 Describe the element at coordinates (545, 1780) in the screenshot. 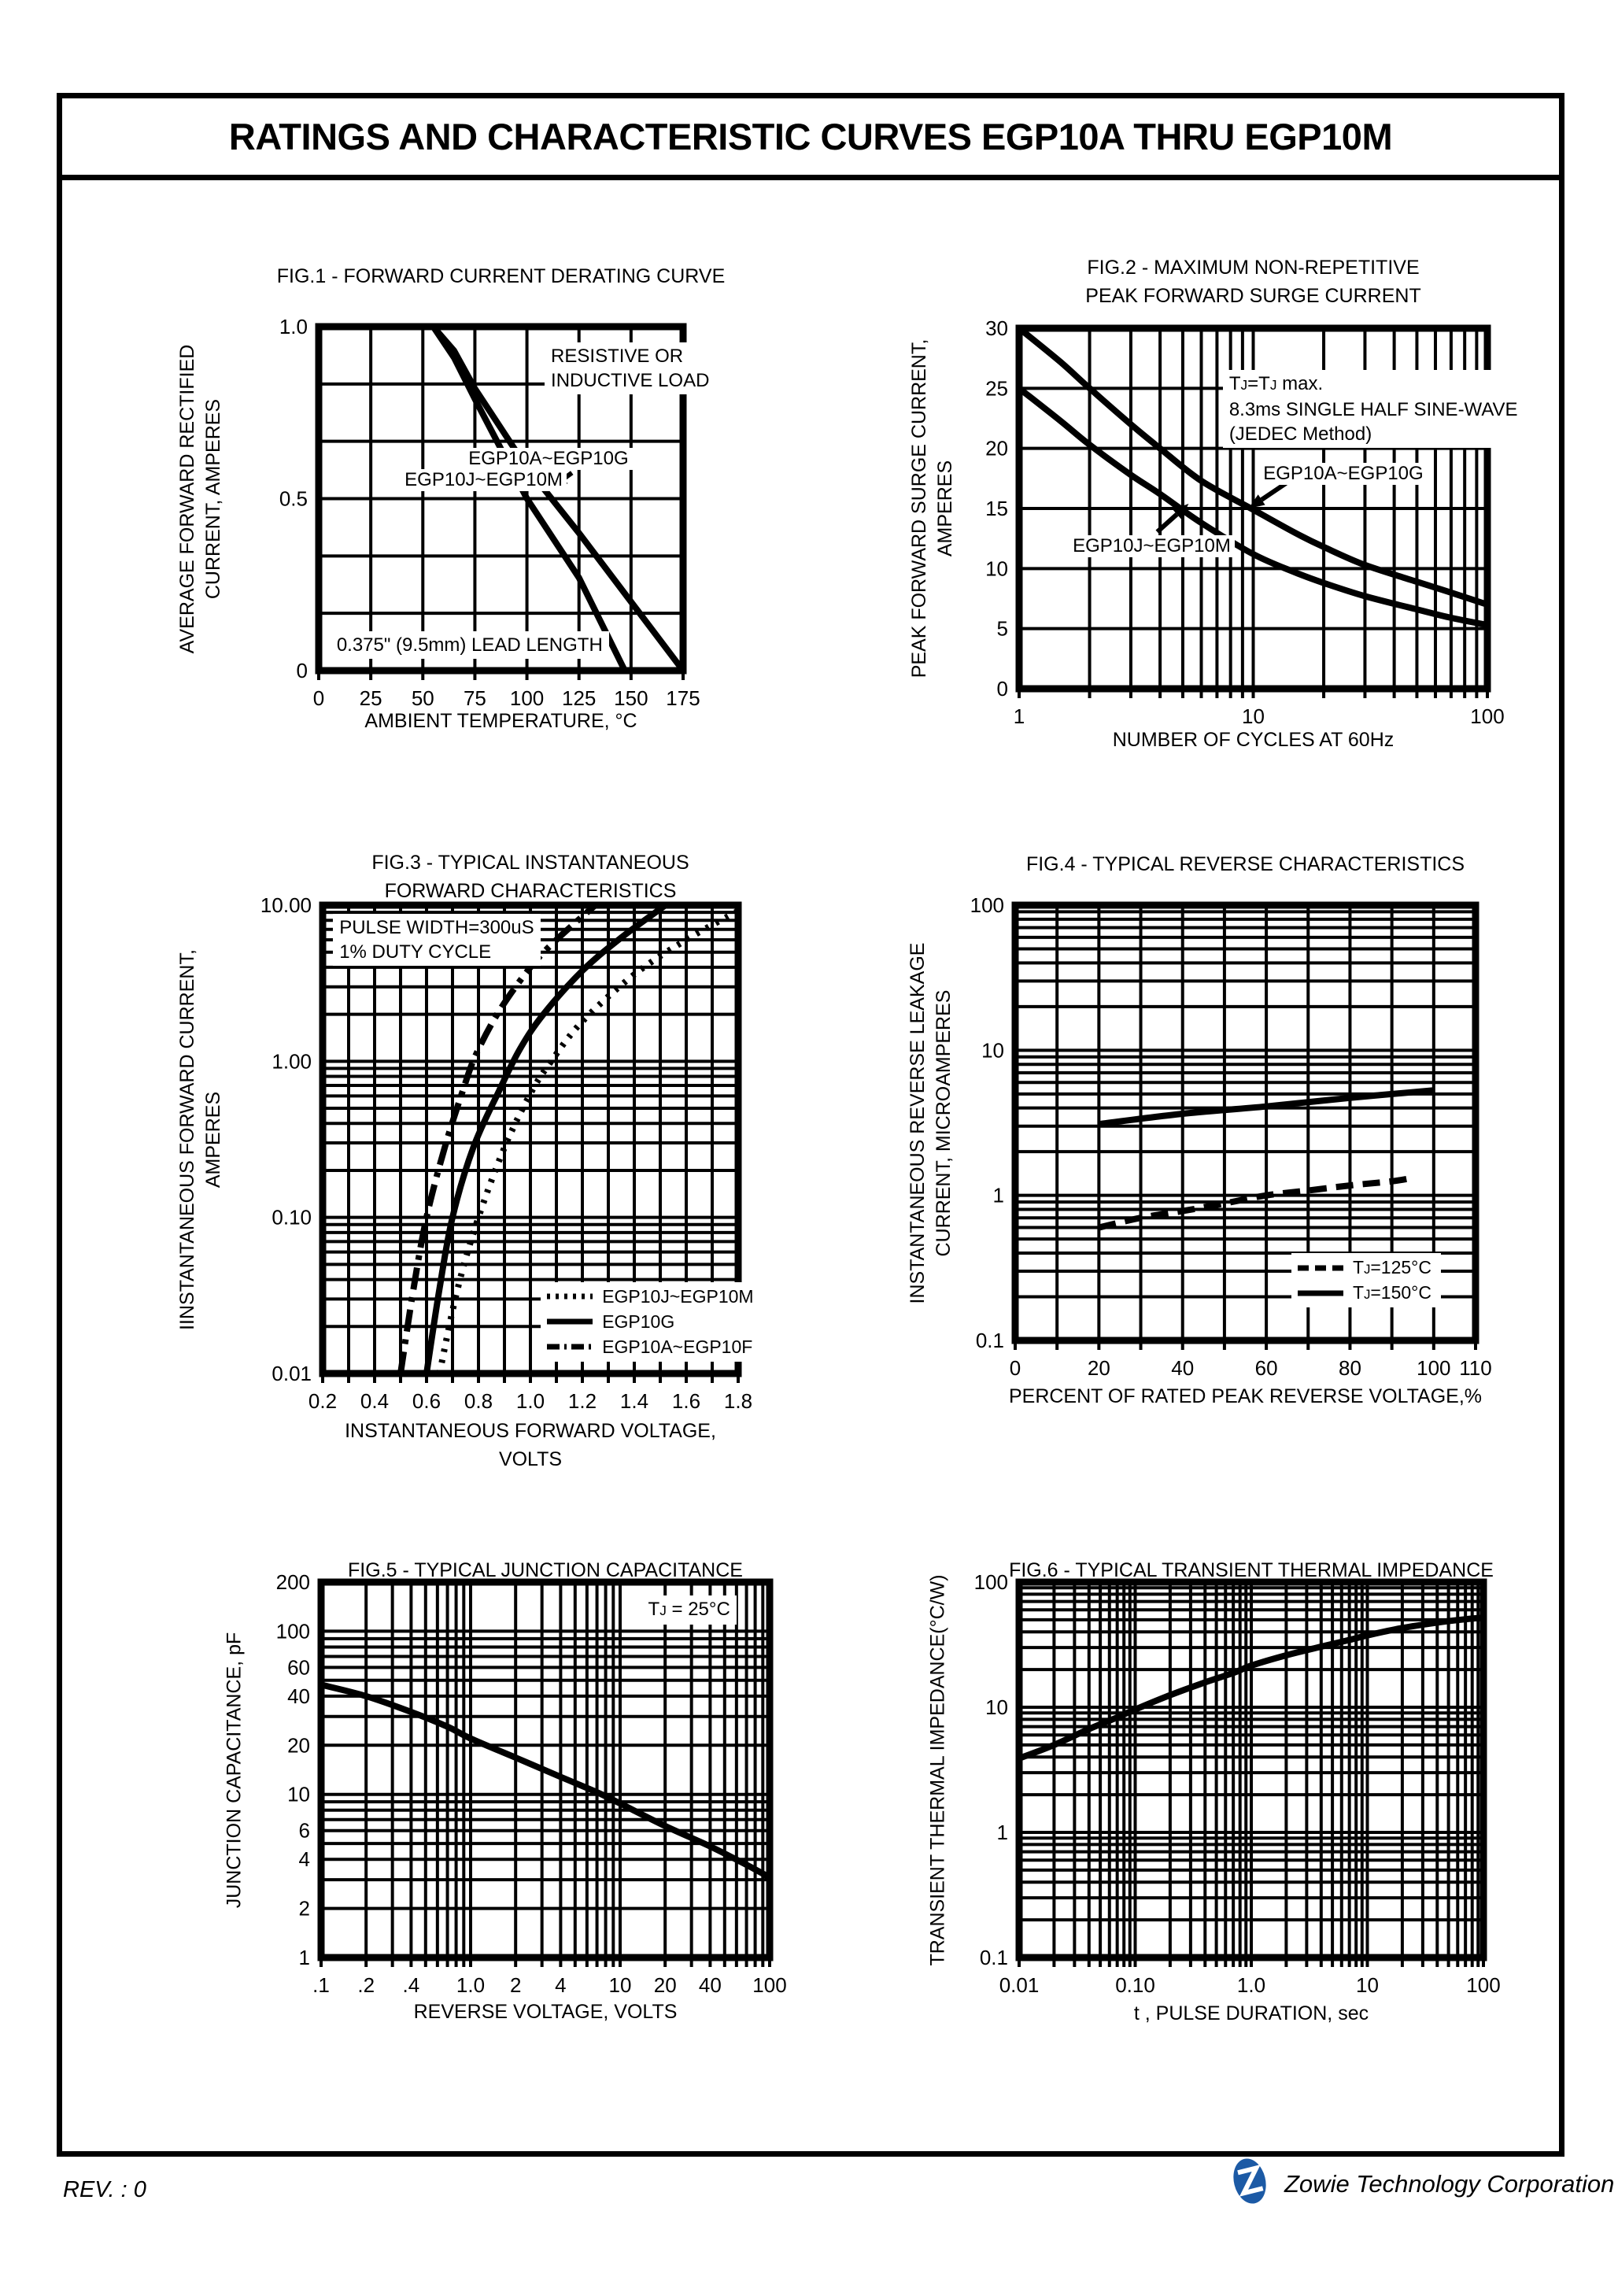

I see `fig5-series-junction-capacitance` at that location.